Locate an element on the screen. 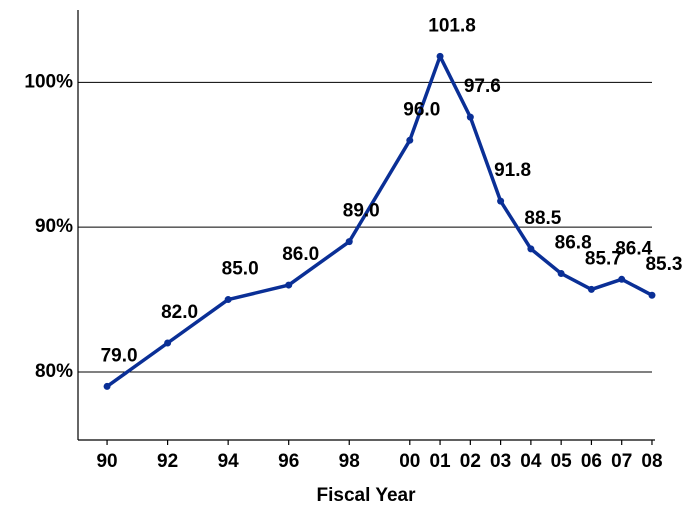  x-tick-label: 05 is located at coordinates (562, 461).